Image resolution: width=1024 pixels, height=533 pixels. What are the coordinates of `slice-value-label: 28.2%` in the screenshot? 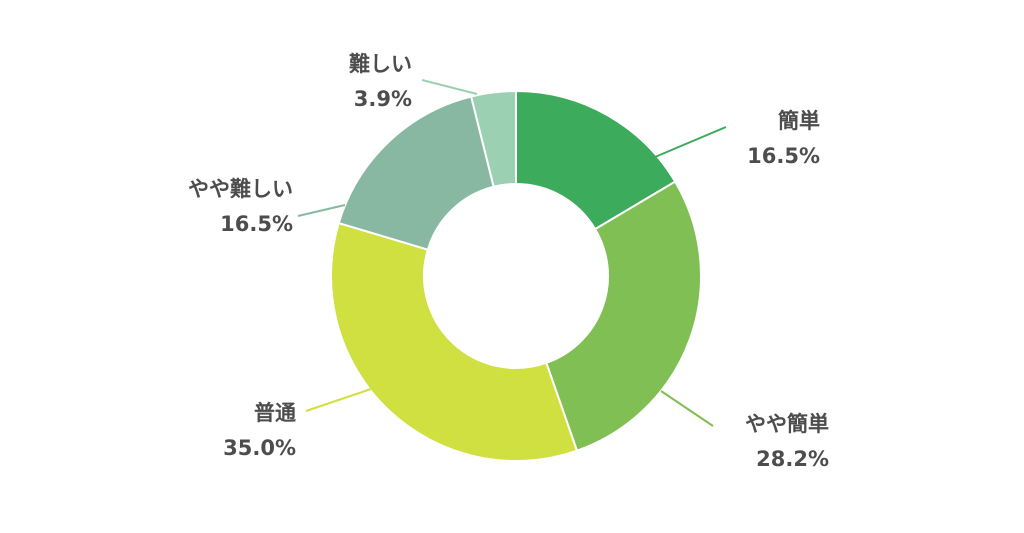 It's located at (792, 459).